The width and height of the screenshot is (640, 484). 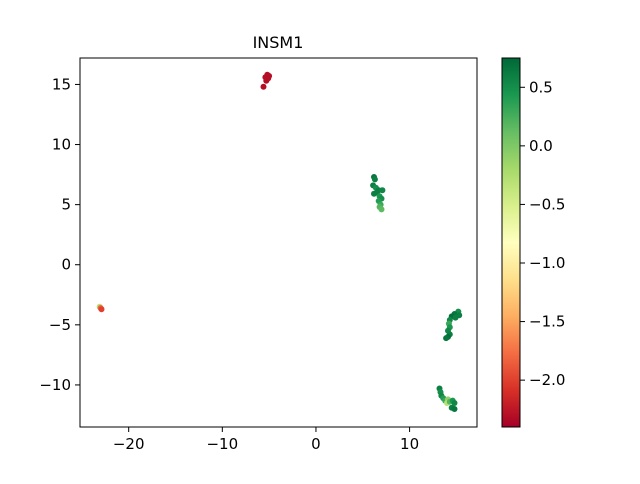 I want to click on chart-title: INSM1, so click(x=278, y=42).